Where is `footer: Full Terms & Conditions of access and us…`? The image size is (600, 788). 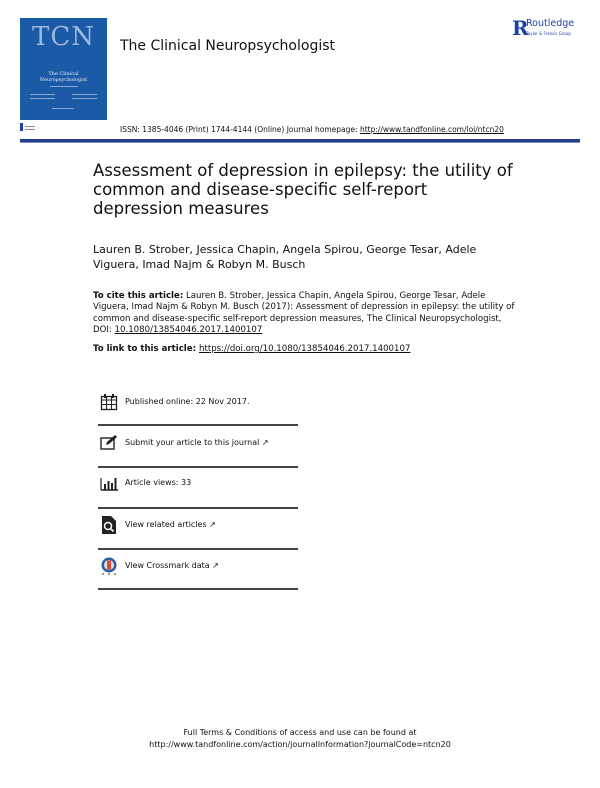 footer: Full Terms & Conditions of access and us… is located at coordinates (300, 739).